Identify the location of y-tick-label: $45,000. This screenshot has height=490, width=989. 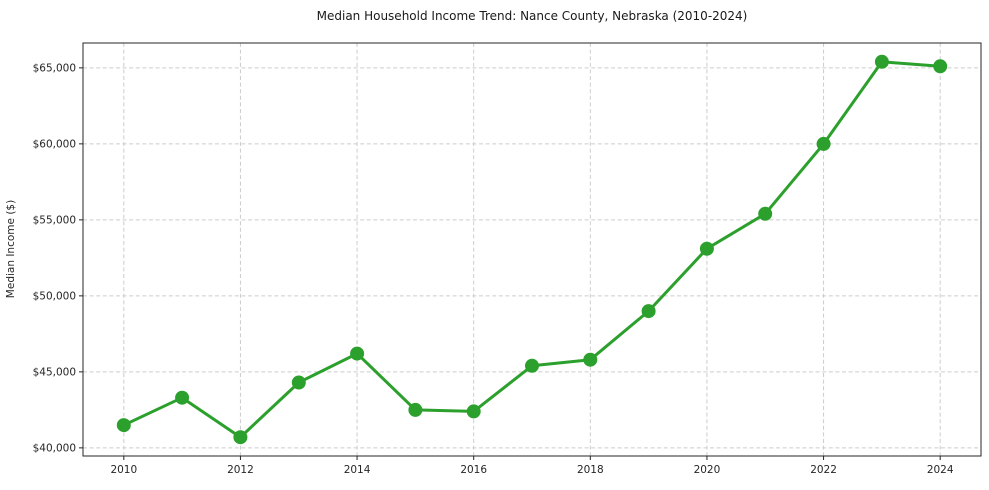
(54, 372).